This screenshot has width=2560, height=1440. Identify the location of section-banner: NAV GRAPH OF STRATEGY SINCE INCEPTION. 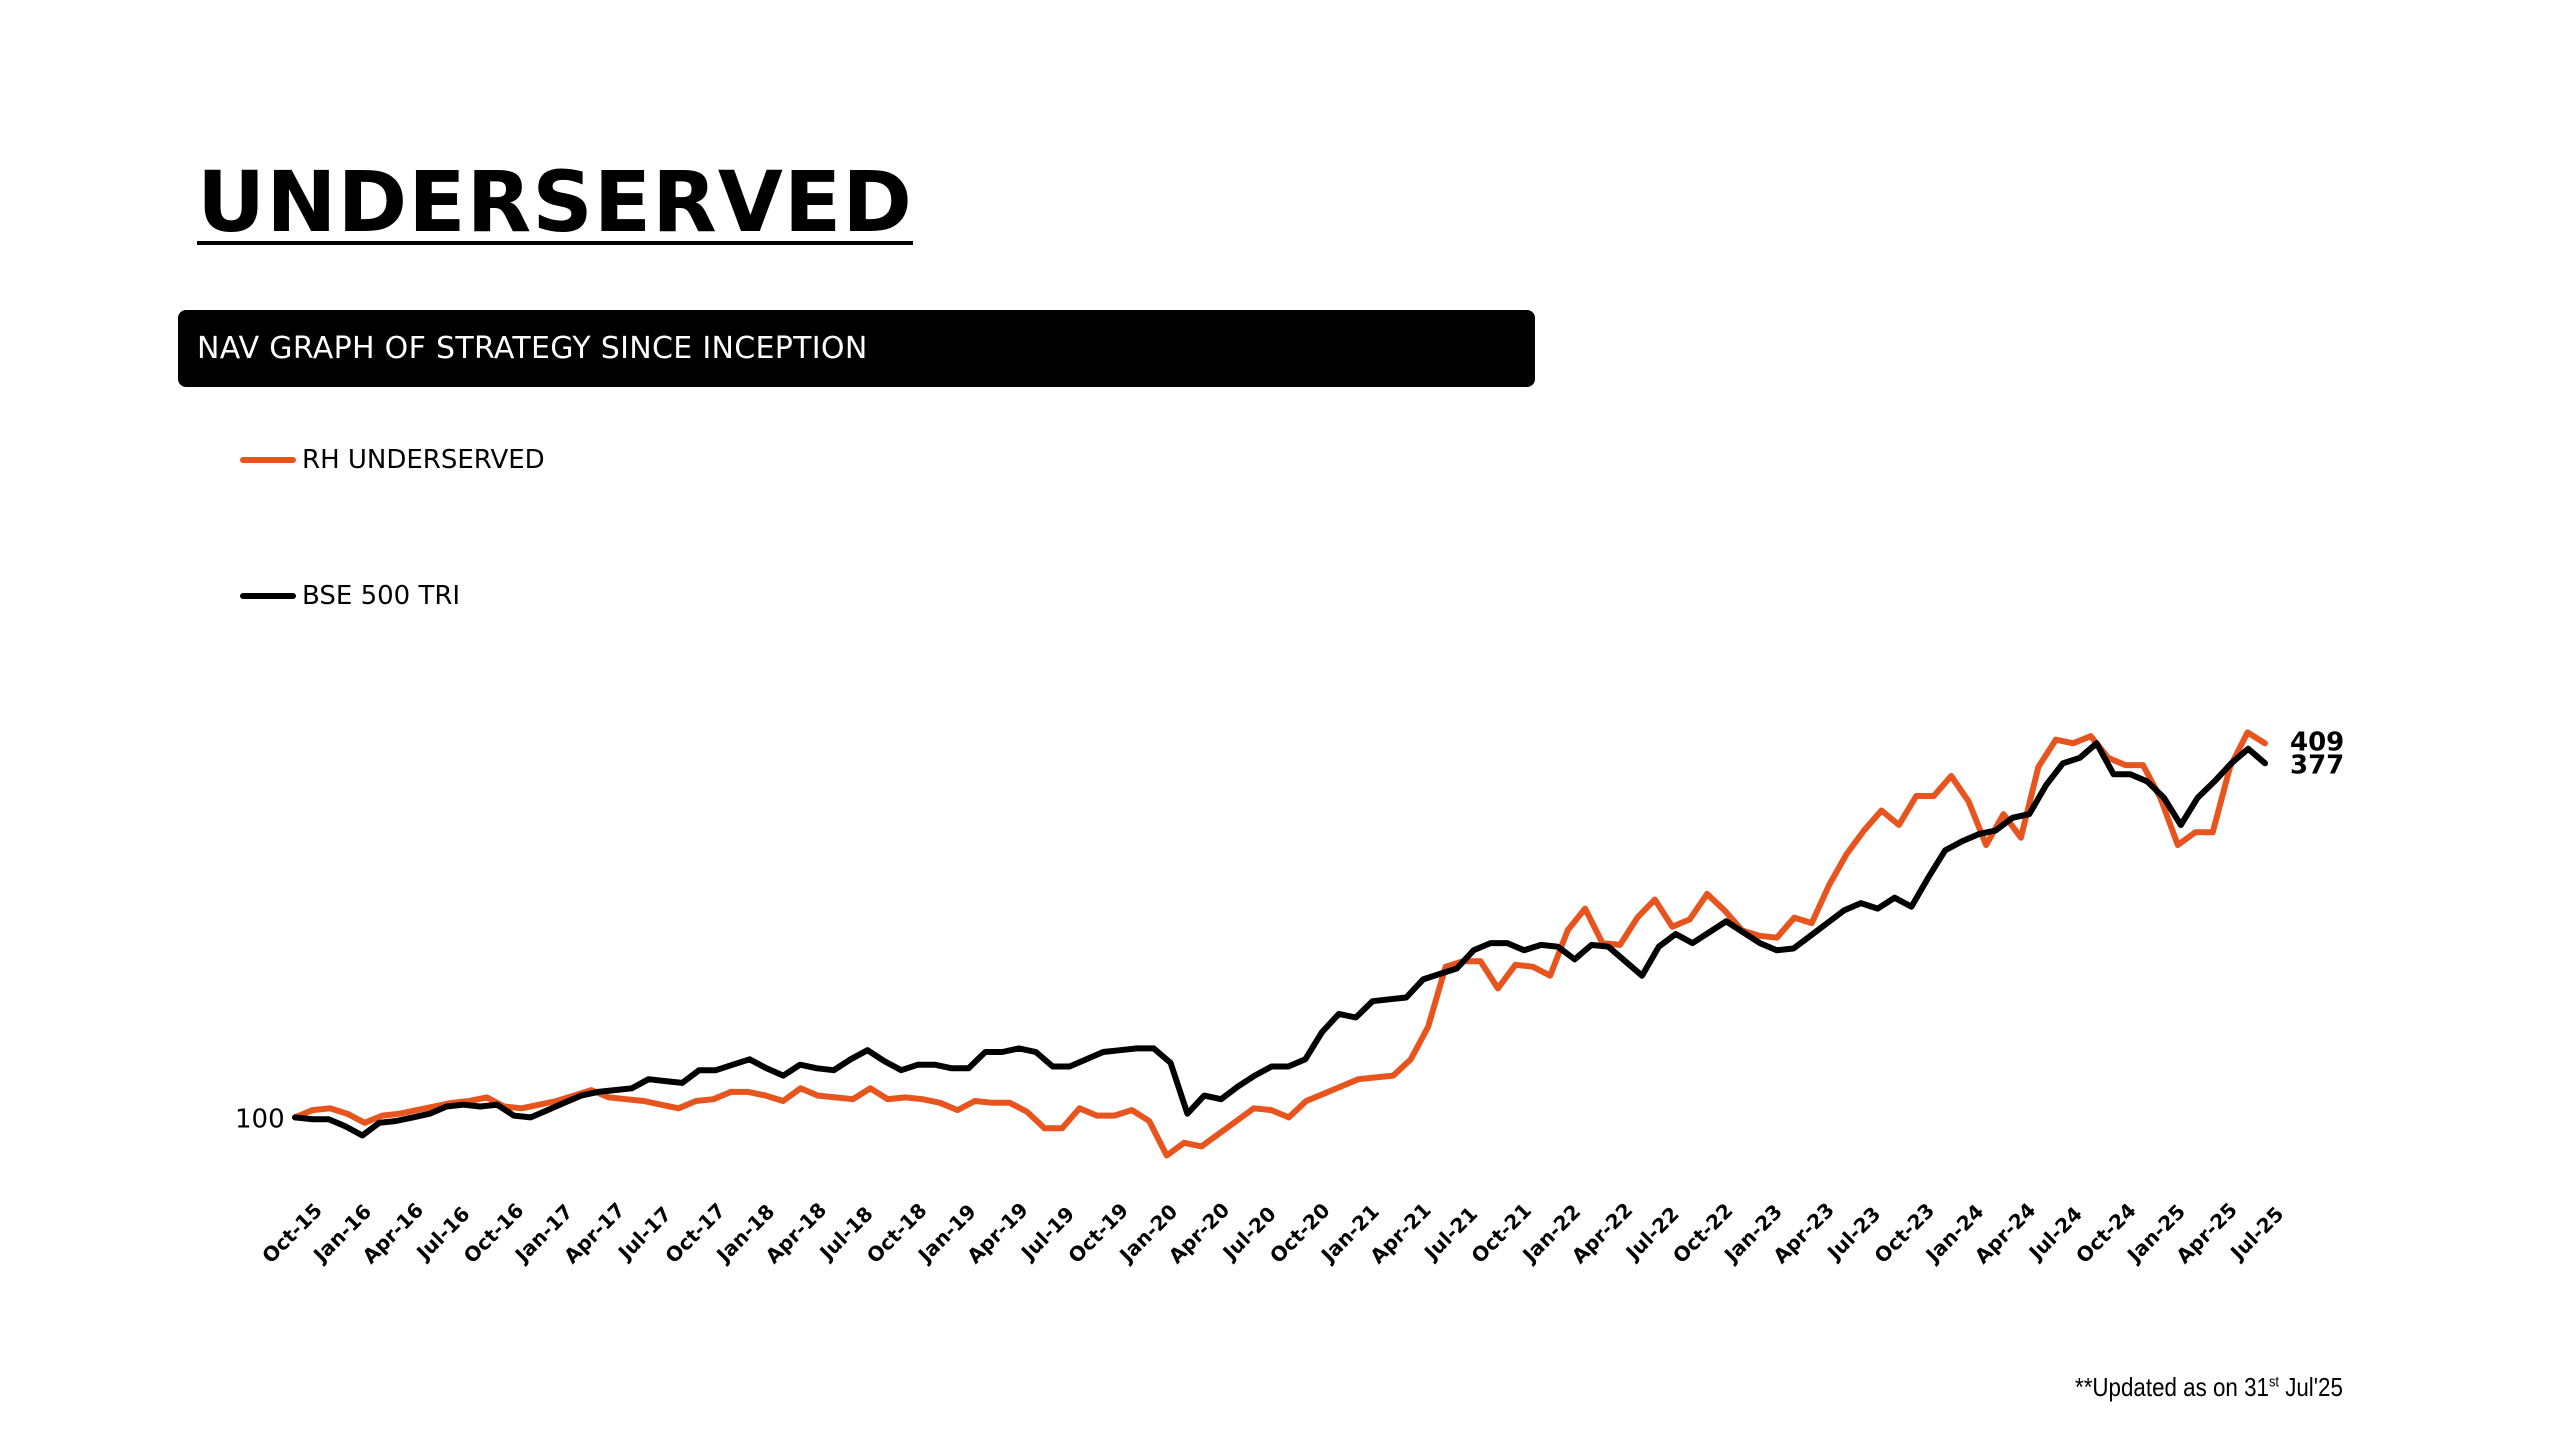
(856, 348).